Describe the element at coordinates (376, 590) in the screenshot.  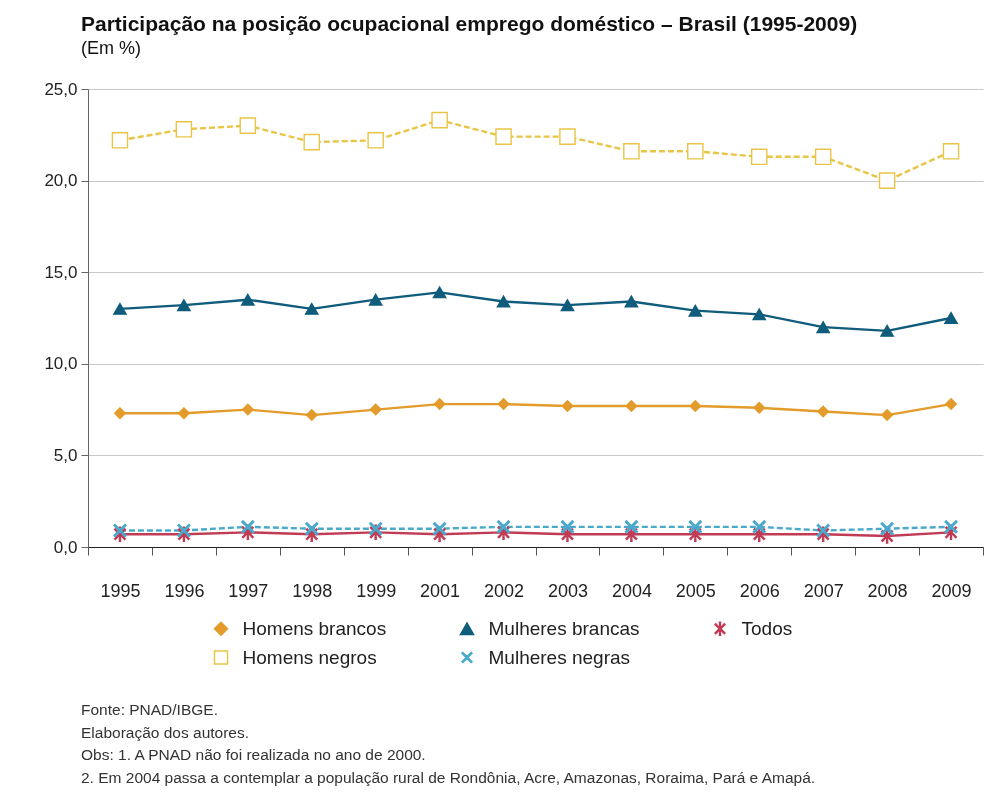
I see `x-tick-label: 1999` at that location.